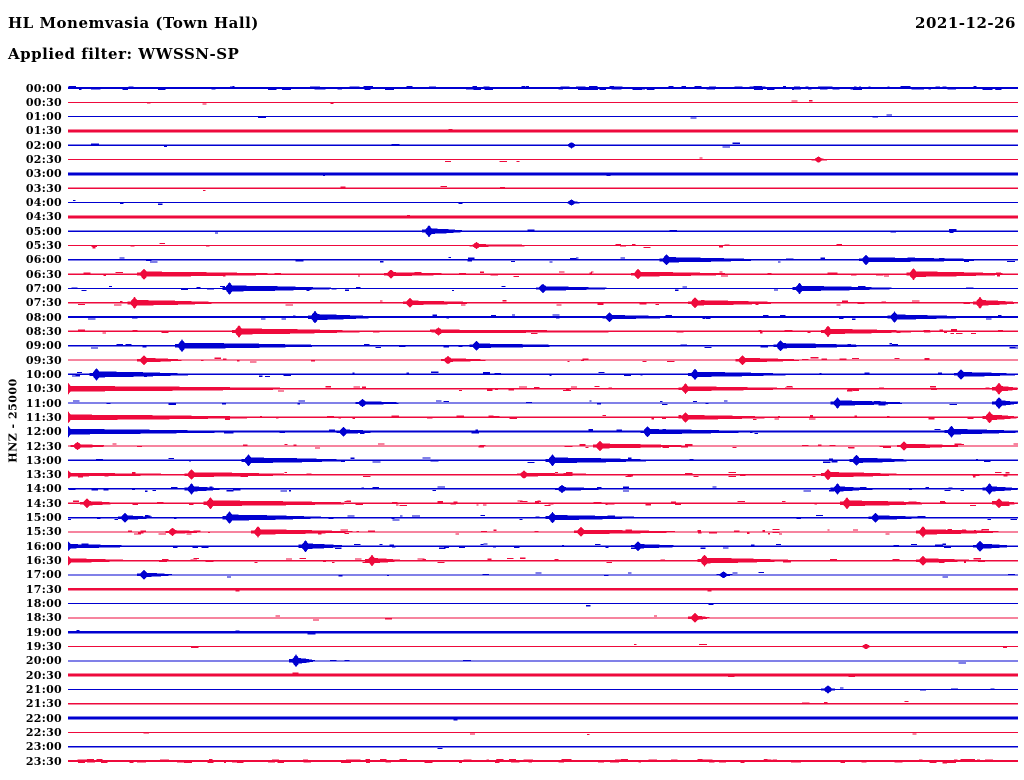 The height and width of the screenshot is (780, 1024). Describe the element at coordinates (43, 661) in the screenshot. I see `row-time-label: 20:00` at that location.